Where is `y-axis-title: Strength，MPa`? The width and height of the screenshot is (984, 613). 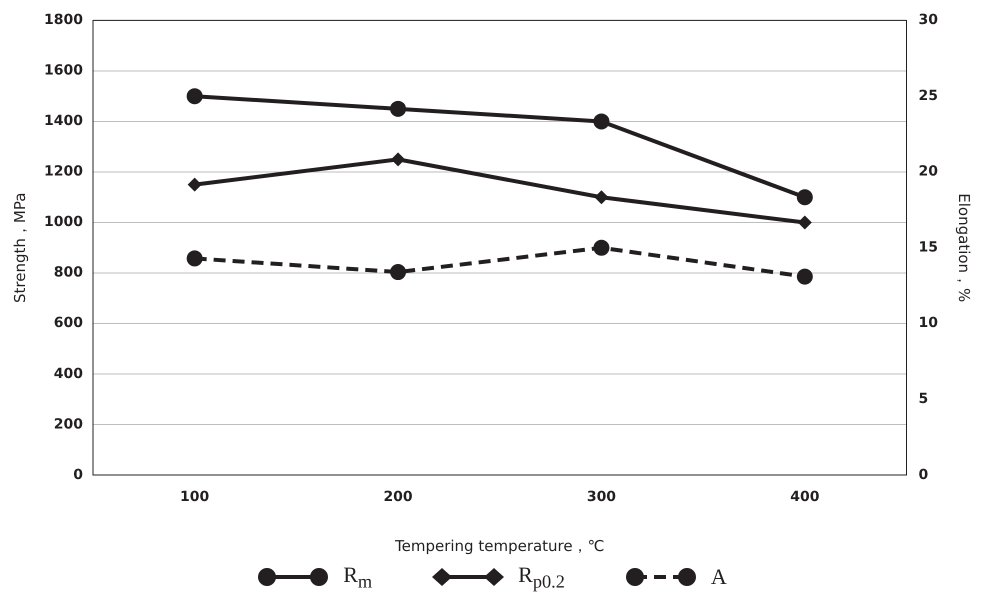
y-axis-title: Strength，MPa is located at coordinates (19, 247).